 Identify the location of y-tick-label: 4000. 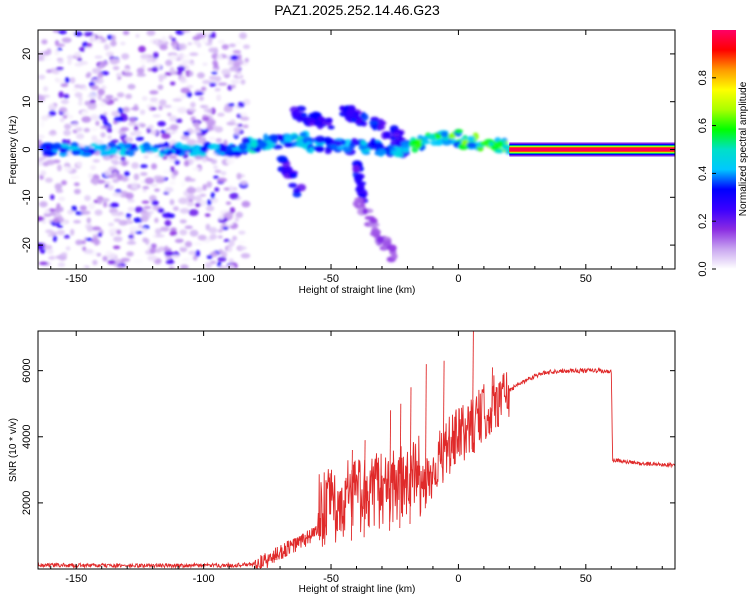
(27, 437).